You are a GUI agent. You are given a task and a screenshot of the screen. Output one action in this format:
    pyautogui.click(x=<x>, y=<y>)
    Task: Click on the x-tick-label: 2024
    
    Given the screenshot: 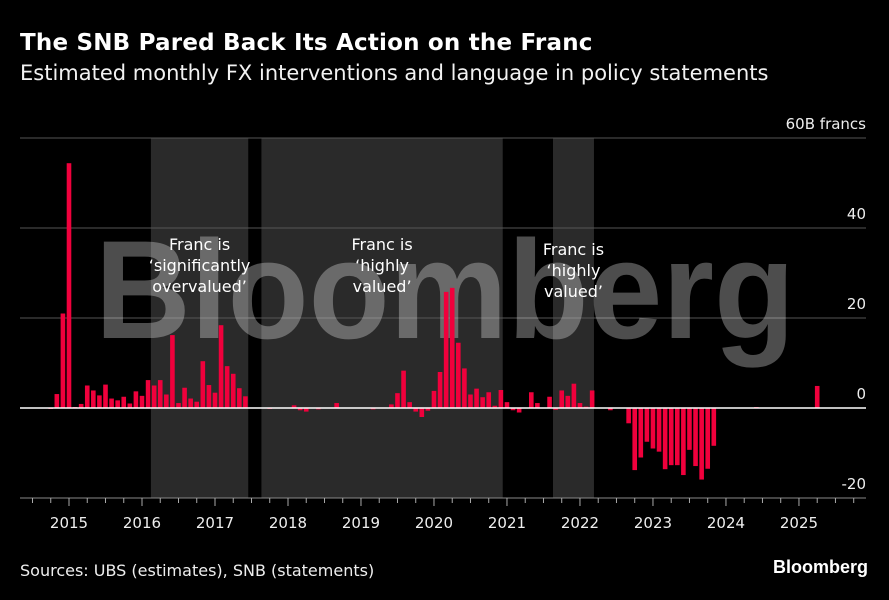 What is the action you would take?
    pyautogui.click(x=726, y=523)
    